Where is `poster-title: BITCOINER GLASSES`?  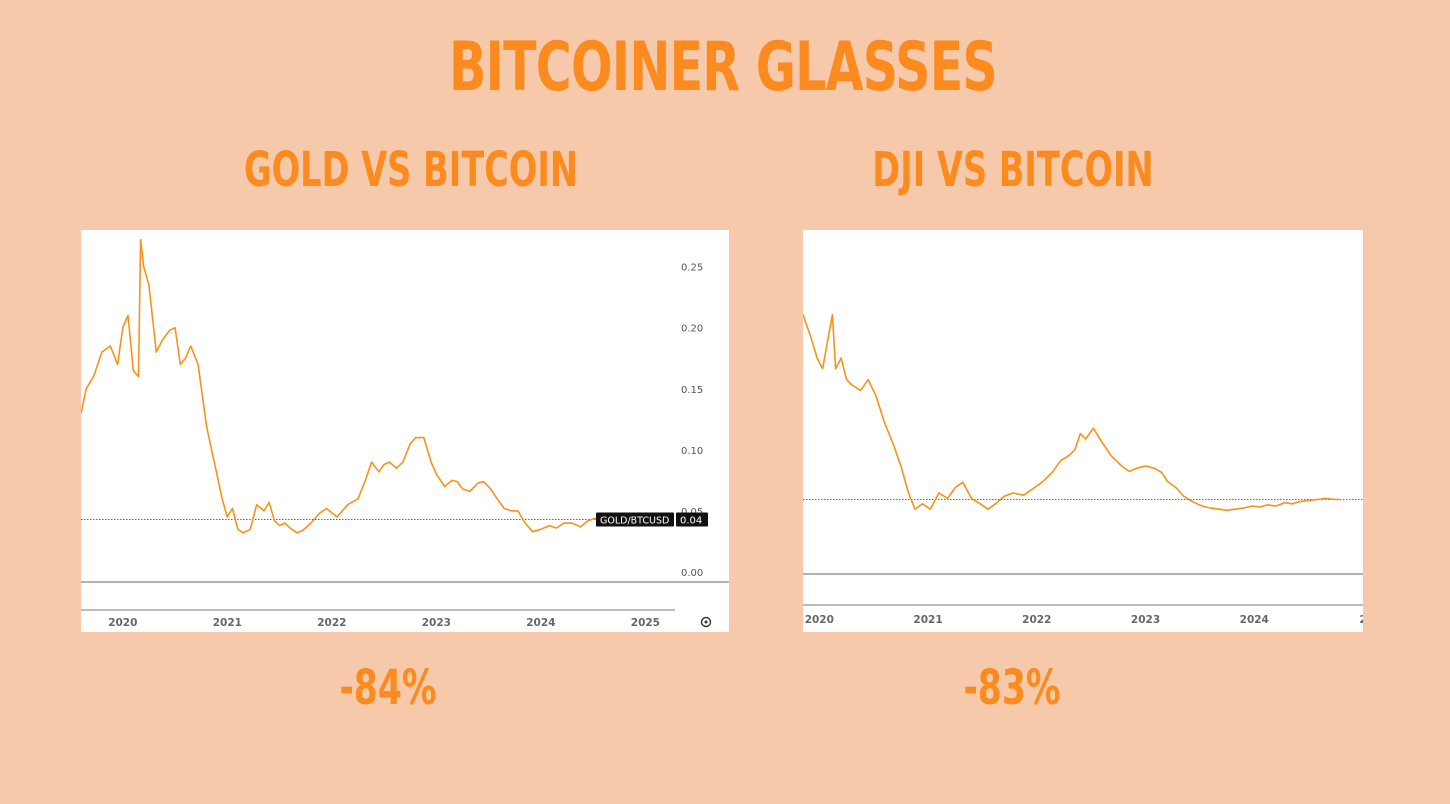 poster-title: BITCOINER GLASSES is located at coordinates (723, 67).